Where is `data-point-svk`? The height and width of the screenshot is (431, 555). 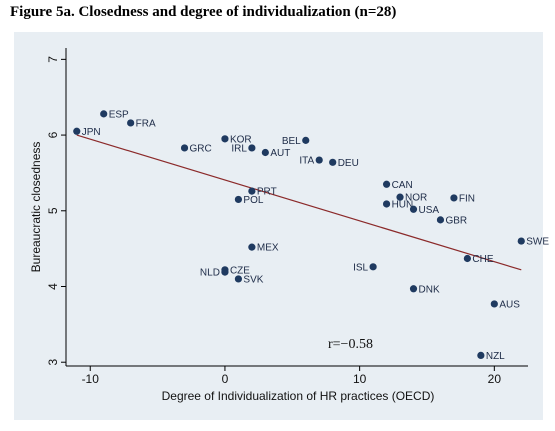 data-point-svk is located at coordinates (238, 279).